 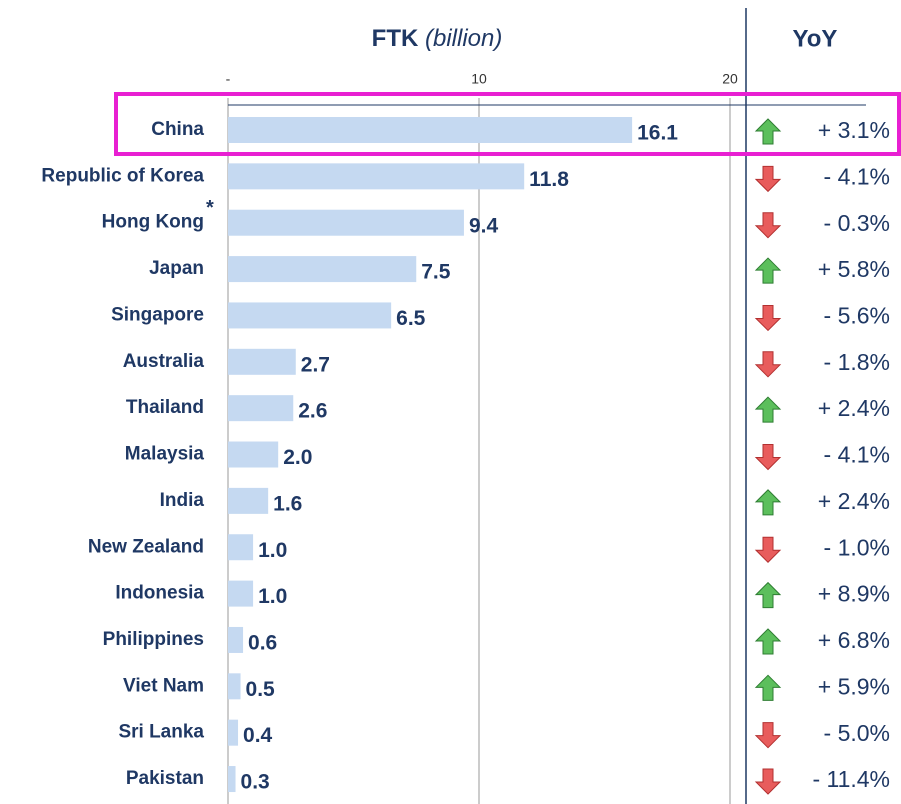 What do you see at coordinates (484, 225) in the screenshot?
I see `data-label: 9.4` at bounding box center [484, 225].